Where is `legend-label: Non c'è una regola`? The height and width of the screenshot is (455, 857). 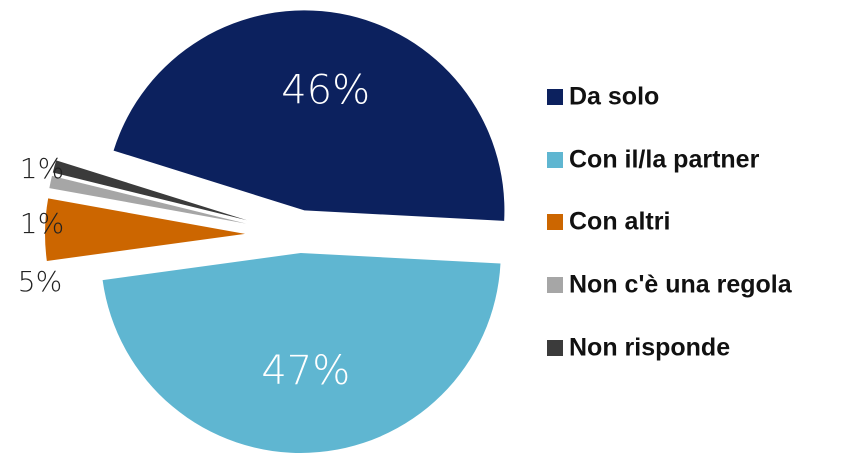 legend-label: Non c'è una regola is located at coordinates (681, 285).